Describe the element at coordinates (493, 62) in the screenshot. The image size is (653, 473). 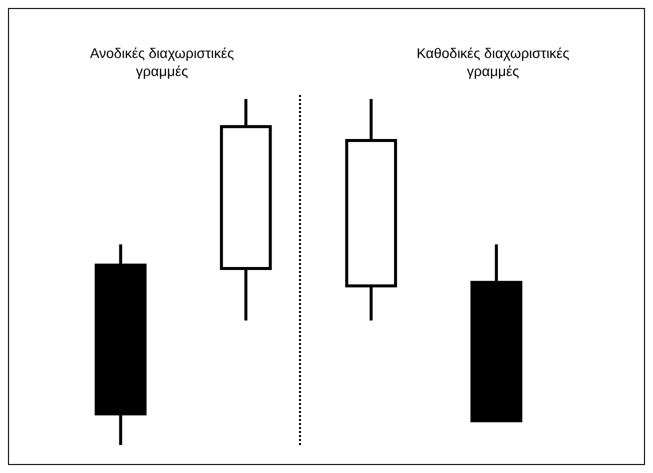
I see `text: Καθοδικές διαχωριστικές γραμμές` at that location.